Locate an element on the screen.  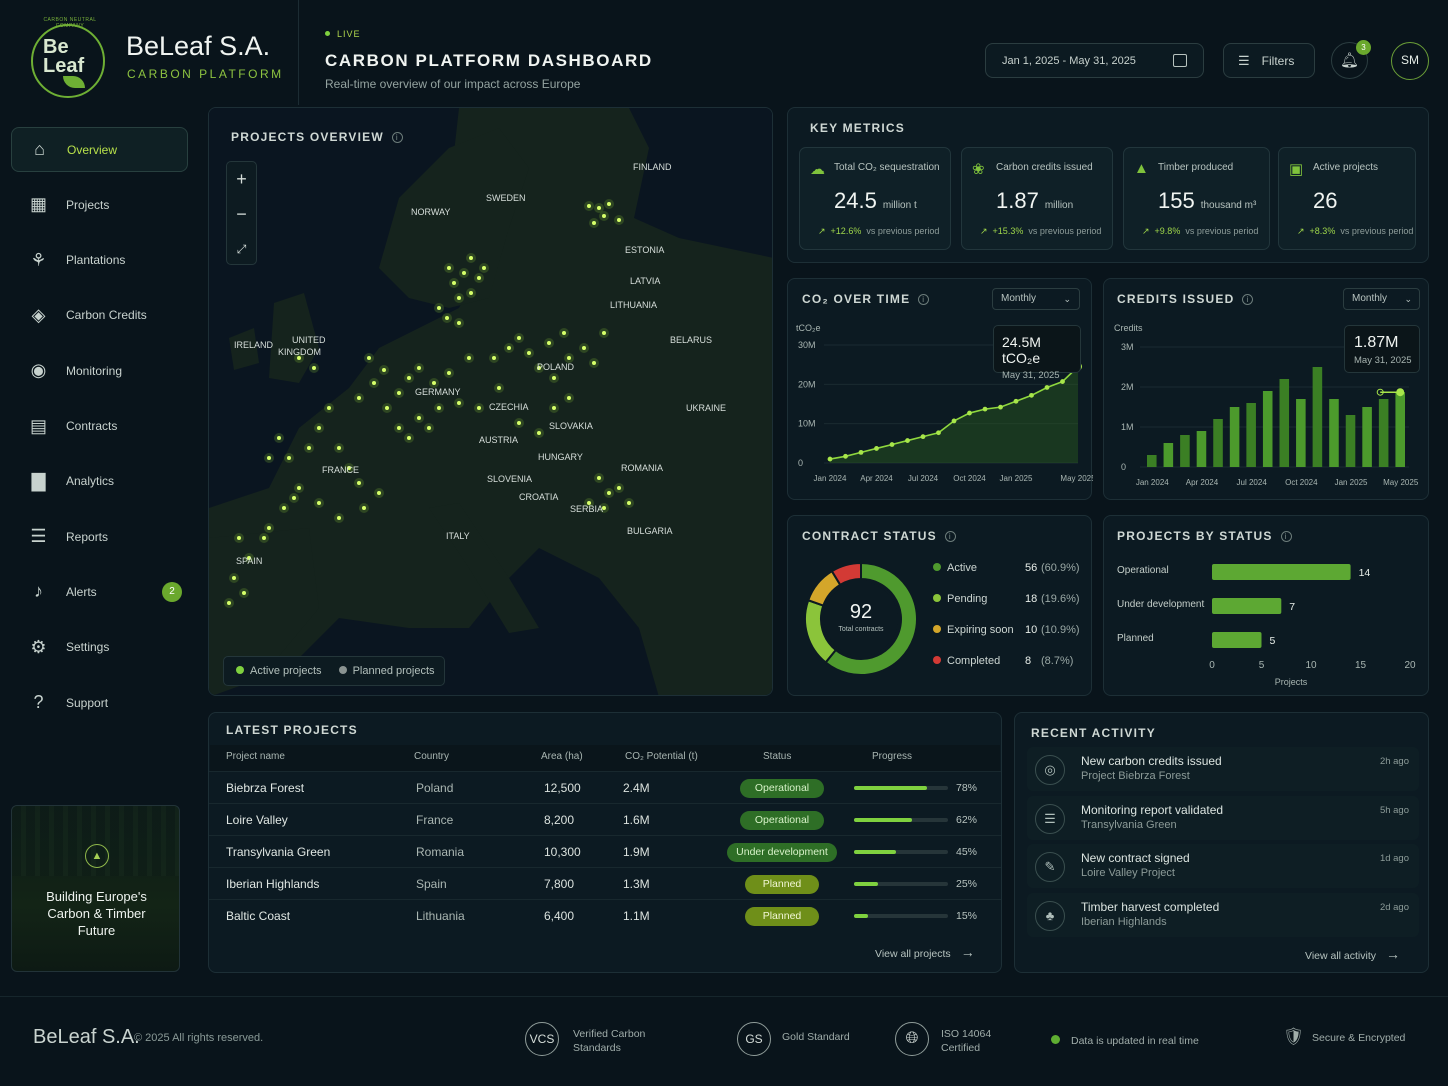
user-avatar: SM is located at coordinates (1410, 61).